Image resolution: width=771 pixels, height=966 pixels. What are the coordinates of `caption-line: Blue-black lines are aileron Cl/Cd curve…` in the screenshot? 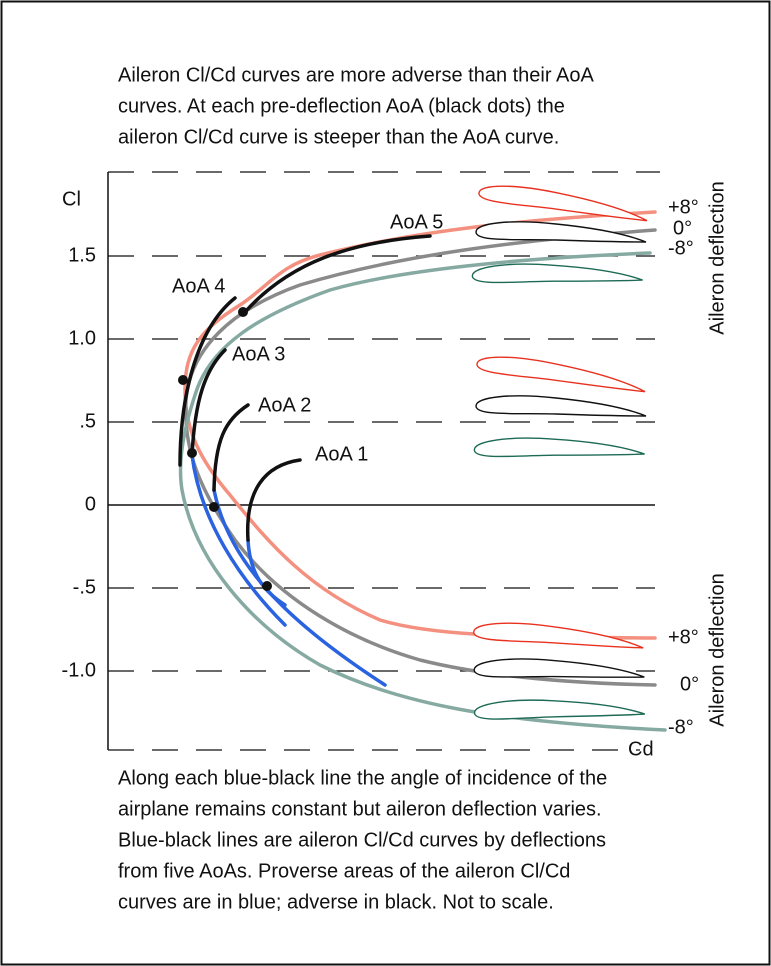 It's located at (362, 840).